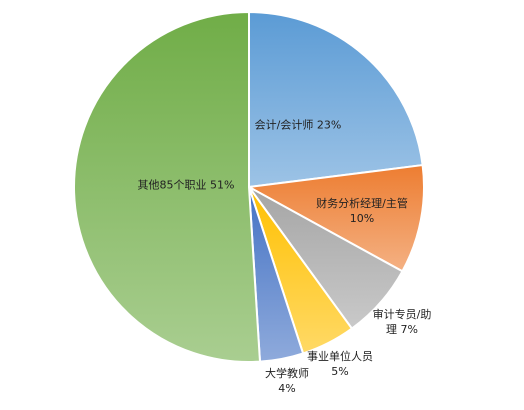 The height and width of the screenshot is (410, 524). Describe the element at coordinates (362, 211) in the screenshot. I see `data-label: 财务分析经理/主管 10%` at that location.